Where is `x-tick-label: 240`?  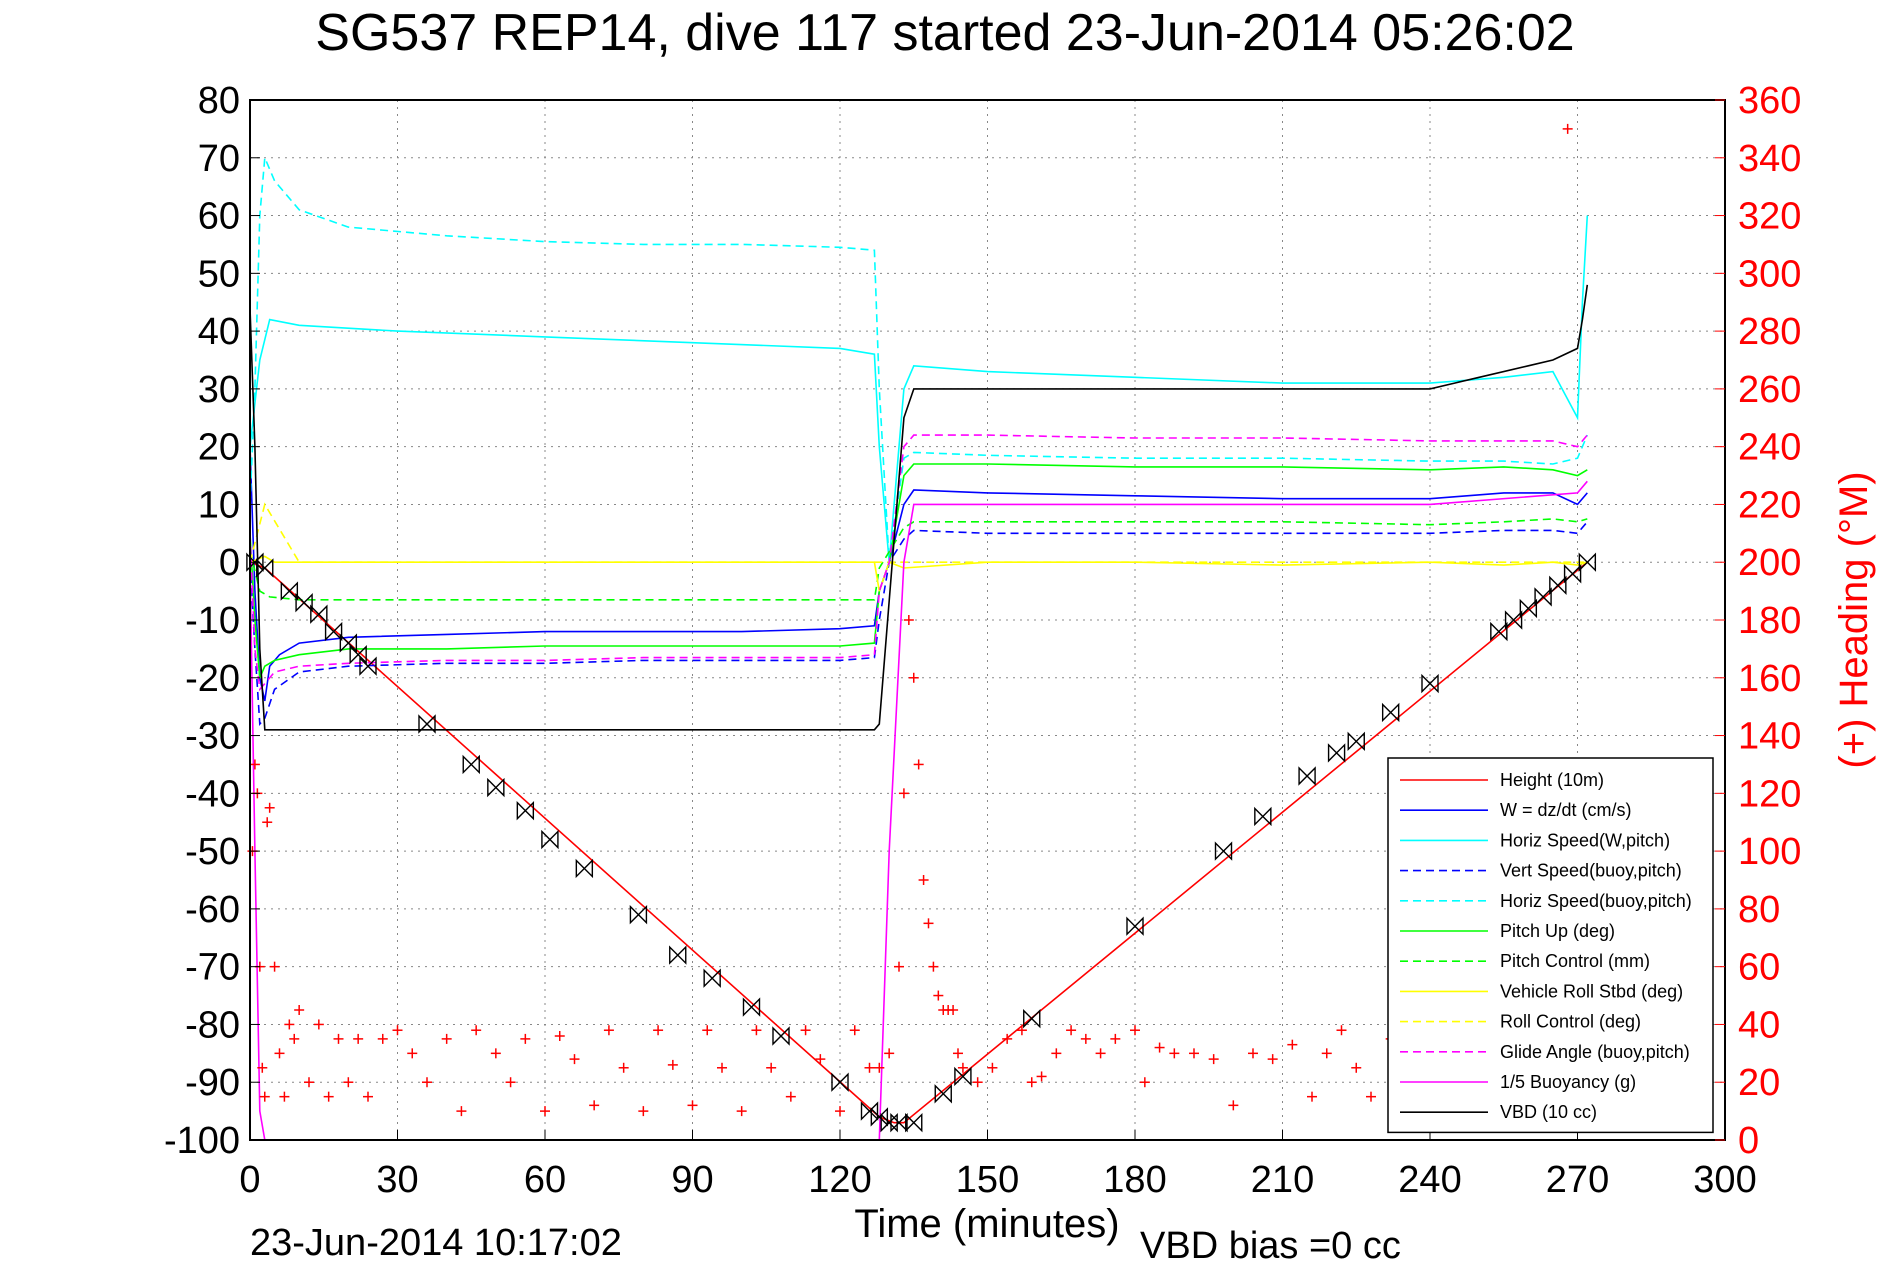
x-tick-label: 240 is located at coordinates (1429, 1180).